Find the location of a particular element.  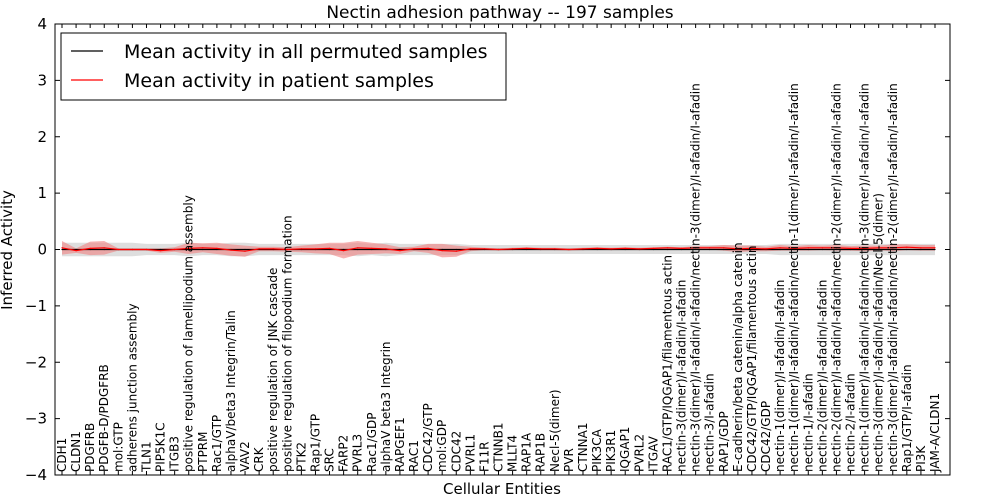

y-tick-label: −3 is located at coordinates (36, 419).